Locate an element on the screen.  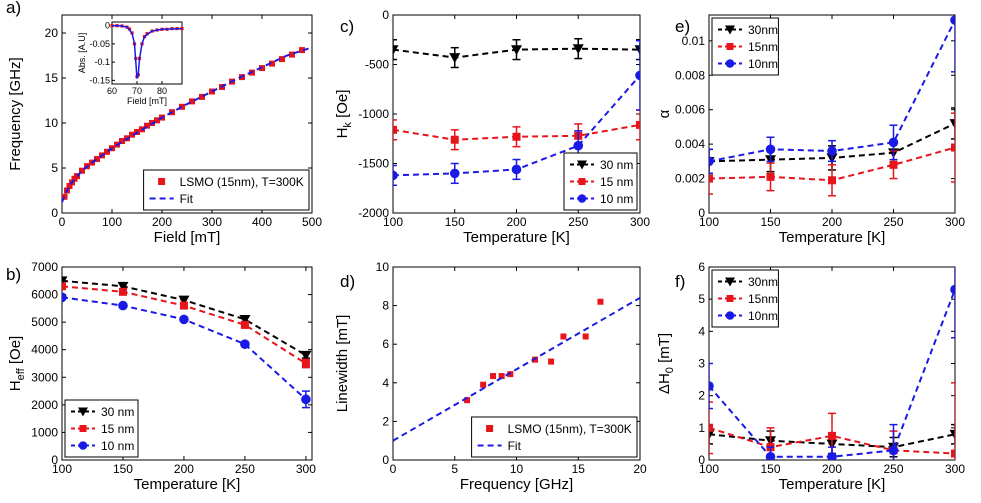
y-tick-label-b: 0 is located at coordinates (54, 460).